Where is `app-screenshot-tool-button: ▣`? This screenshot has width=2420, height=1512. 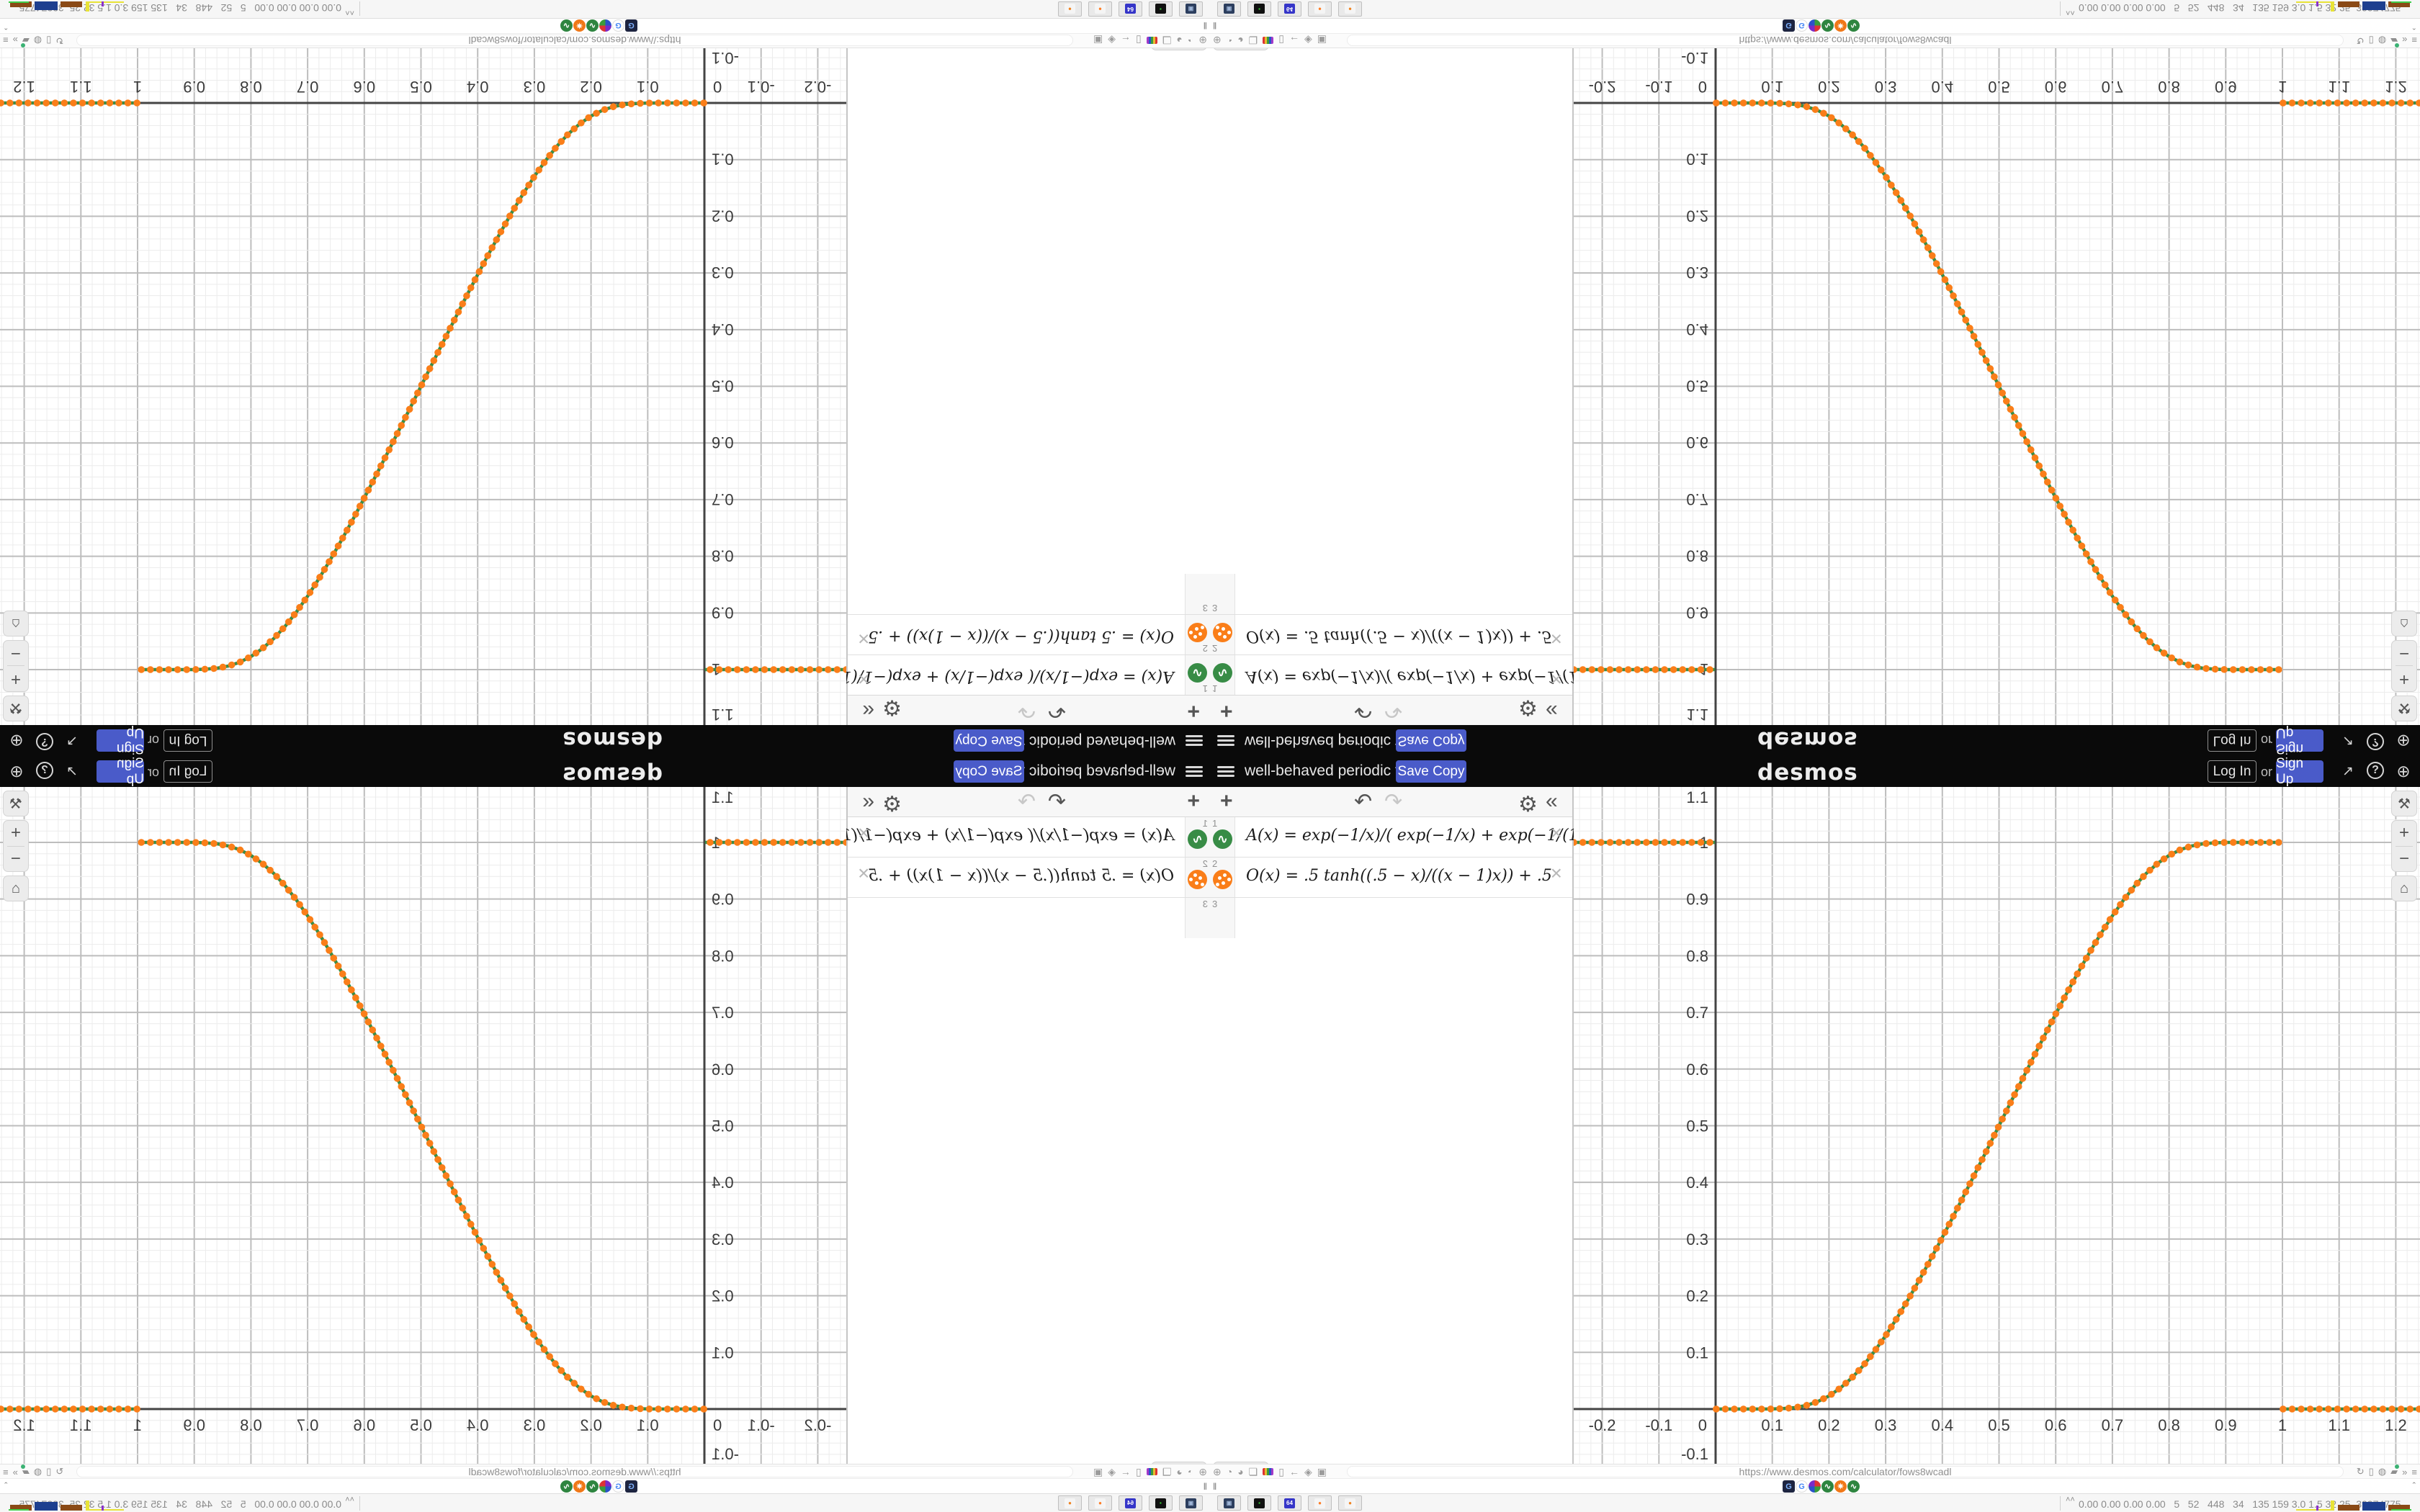
app-screenshot-tool-button: ▣ is located at coordinates (1191, 1503).